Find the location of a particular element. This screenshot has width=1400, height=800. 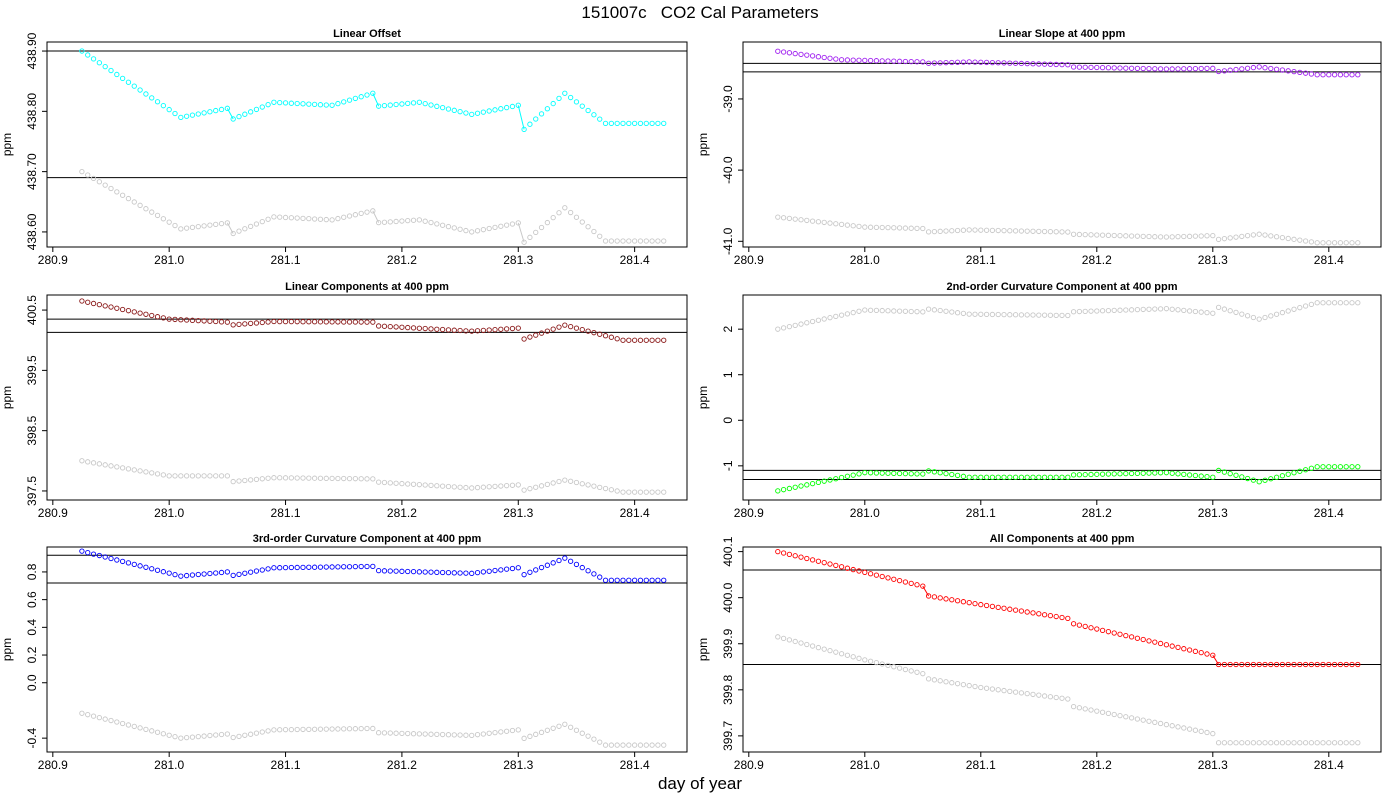

x-tick-label: 281.3 is located at coordinates (1213, 513).